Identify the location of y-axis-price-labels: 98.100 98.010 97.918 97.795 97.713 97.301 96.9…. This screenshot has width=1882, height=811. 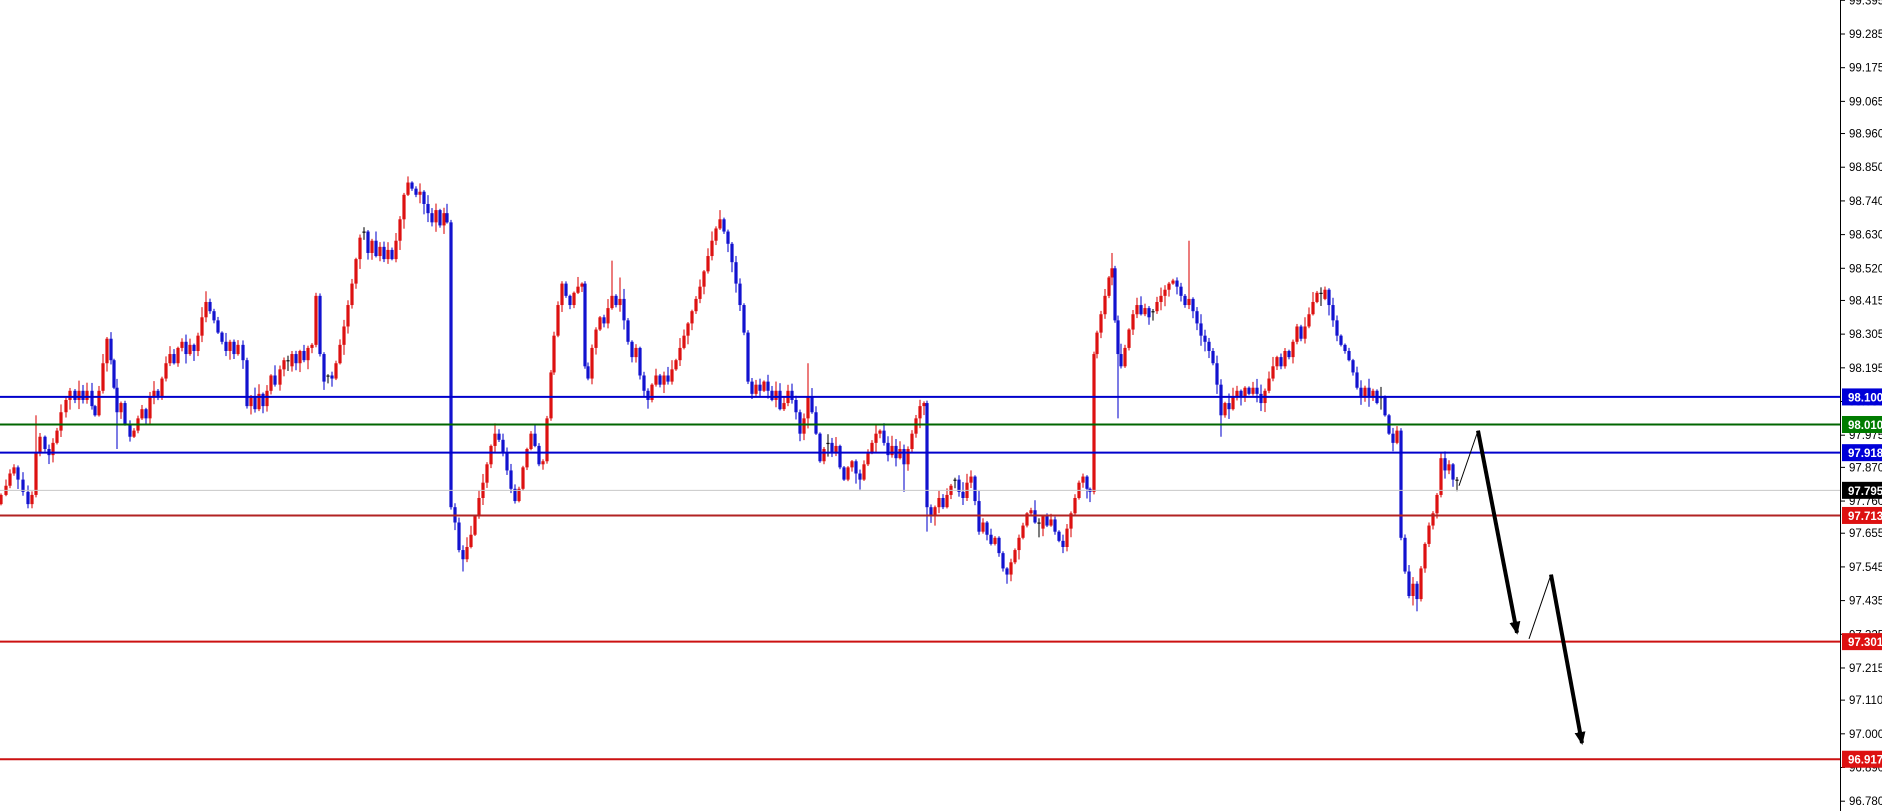
(1862, 578).